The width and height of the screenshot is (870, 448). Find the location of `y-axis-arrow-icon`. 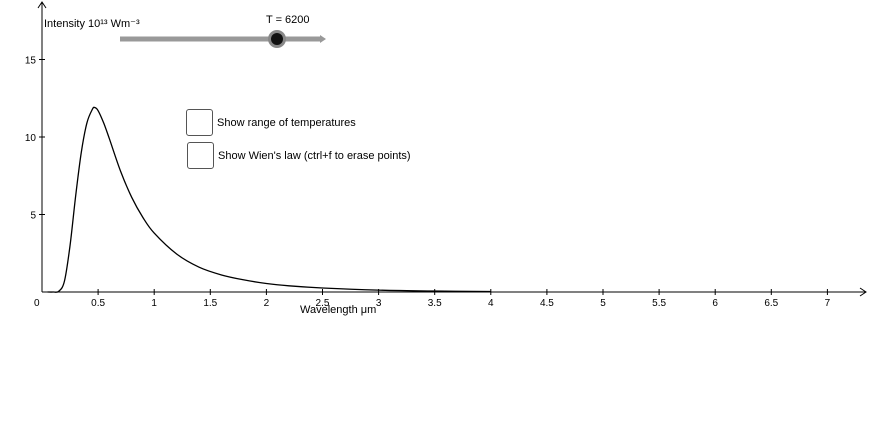

y-axis-arrow-icon is located at coordinates (42, 5).